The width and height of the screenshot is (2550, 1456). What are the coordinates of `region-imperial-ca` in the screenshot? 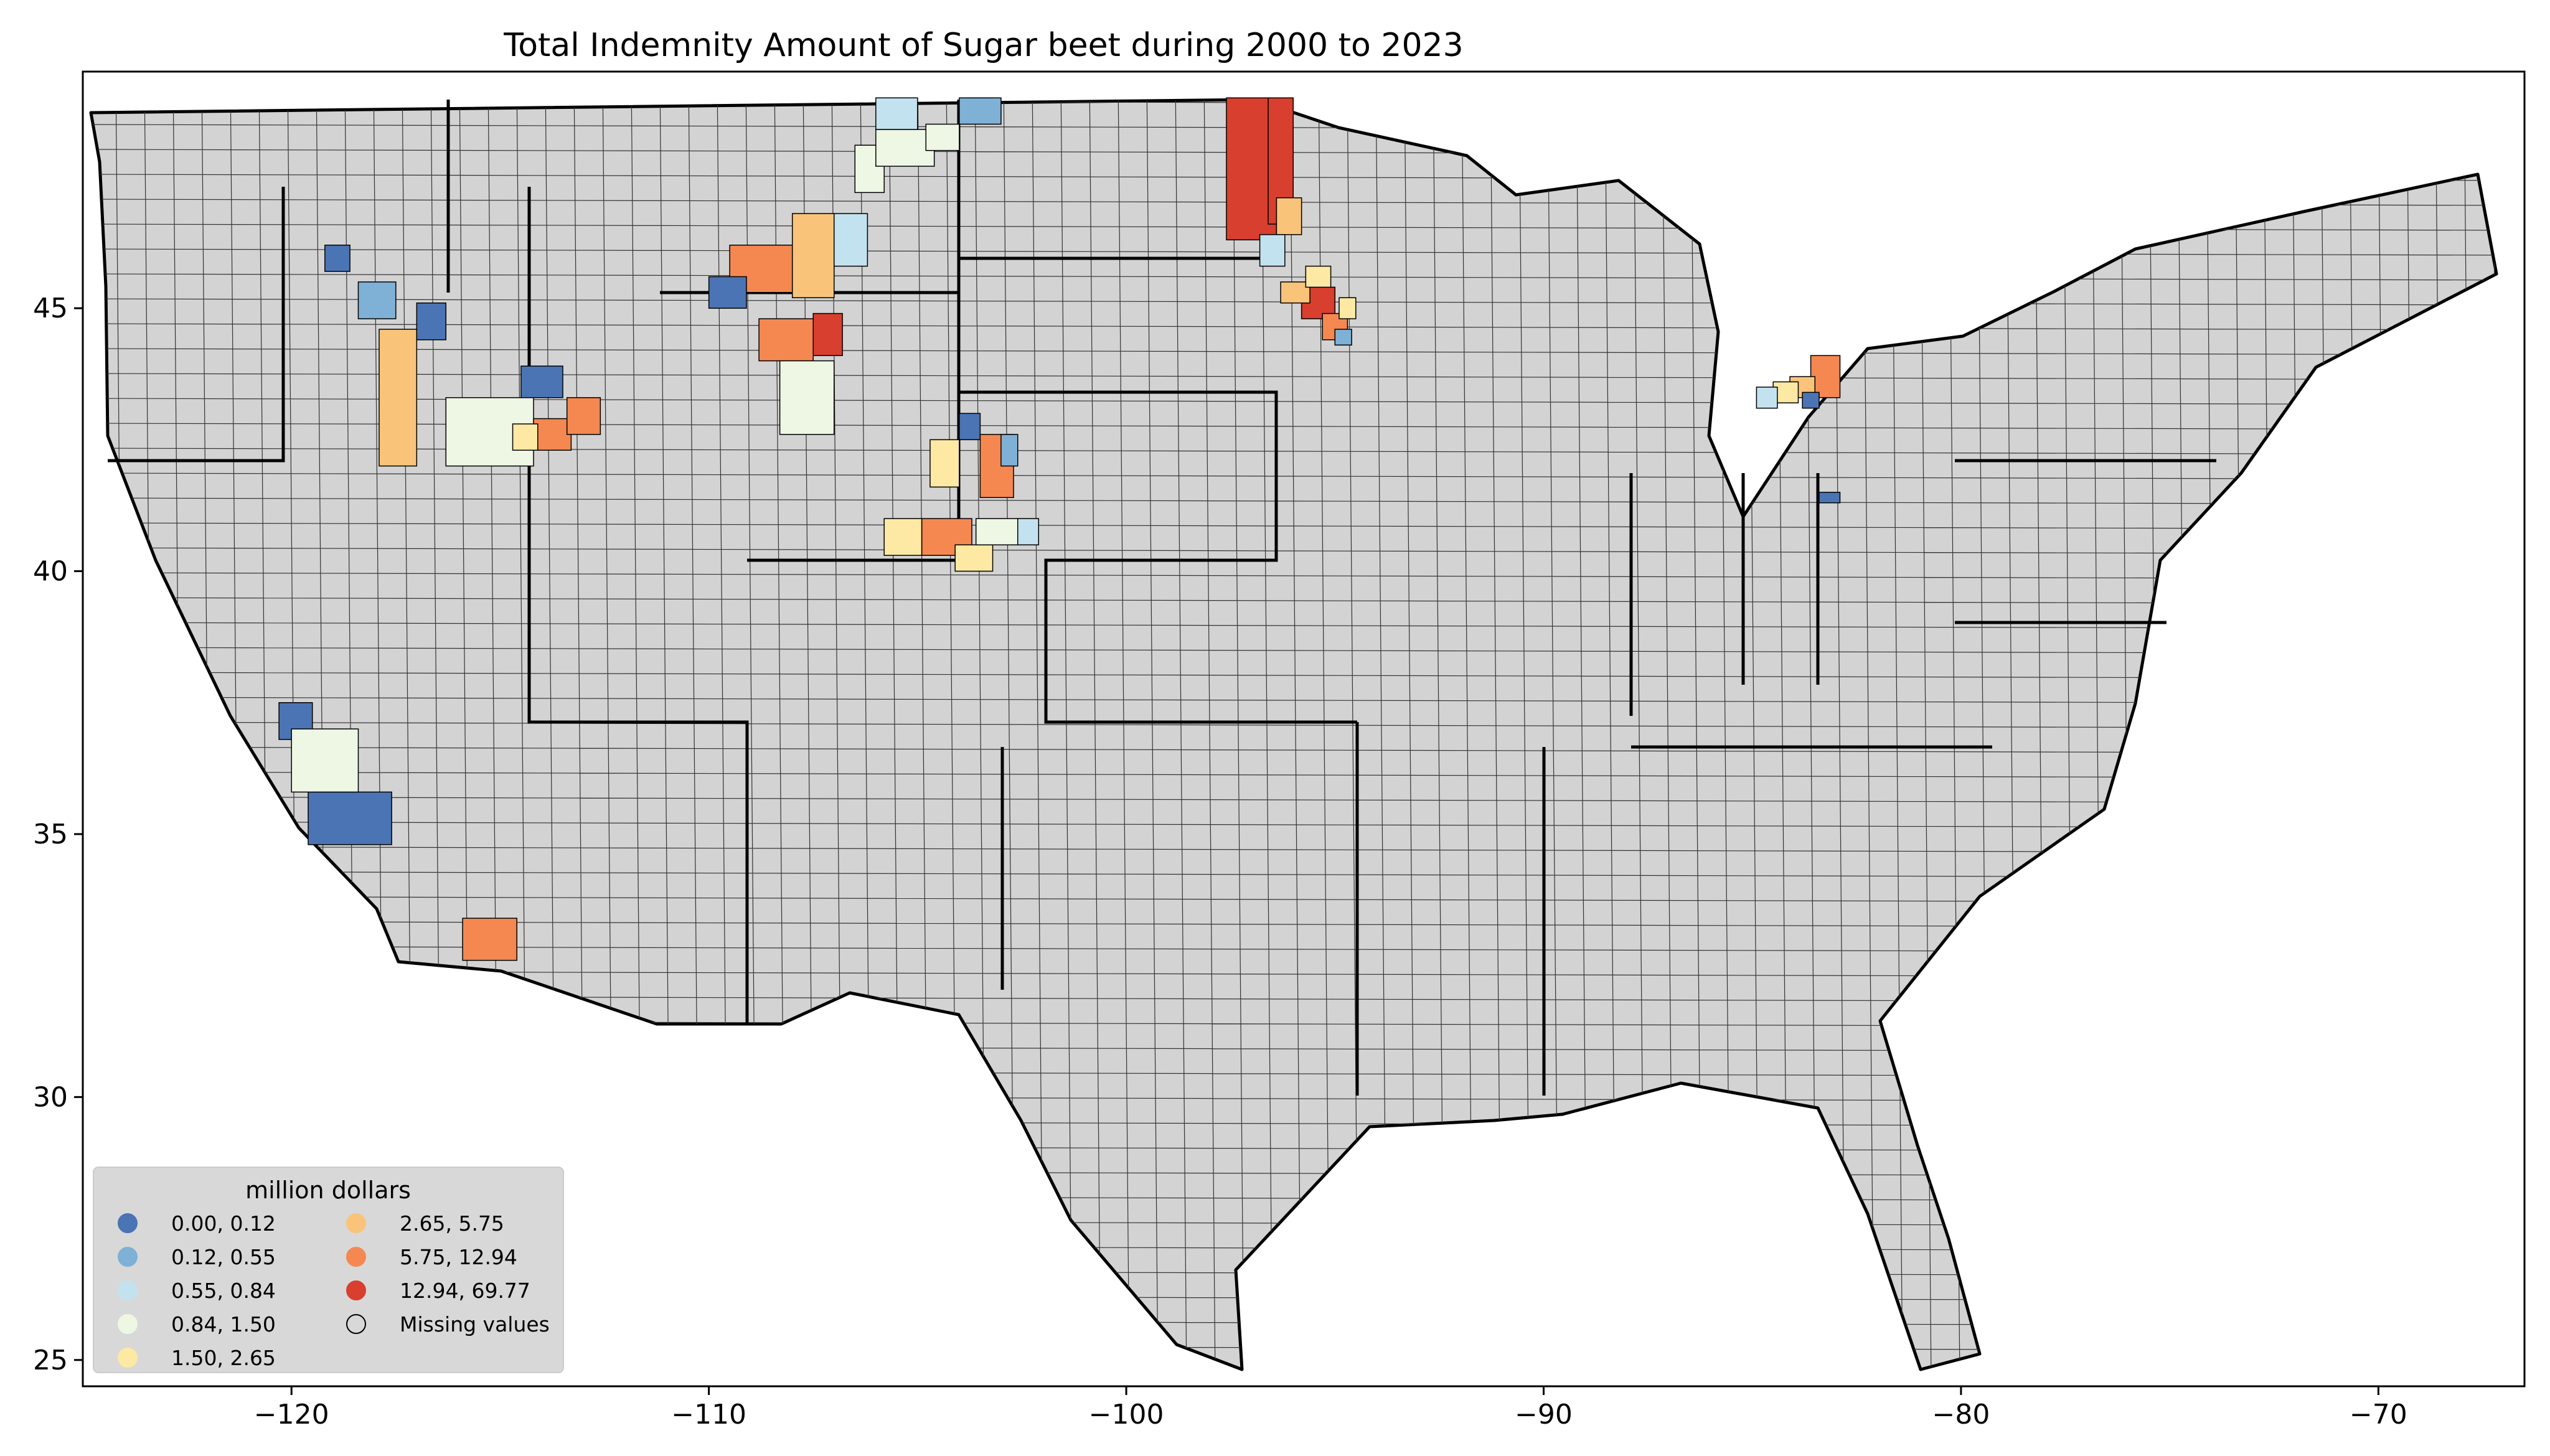 It's located at (489, 939).